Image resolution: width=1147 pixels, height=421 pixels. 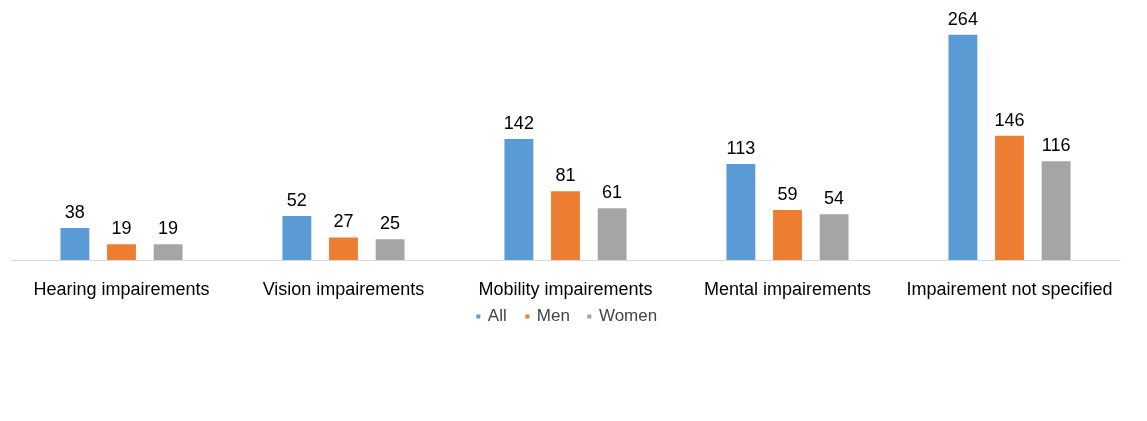 What do you see at coordinates (962, 18) in the screenshot?
I see `data-label: 264` at bounding box center [962, 18].